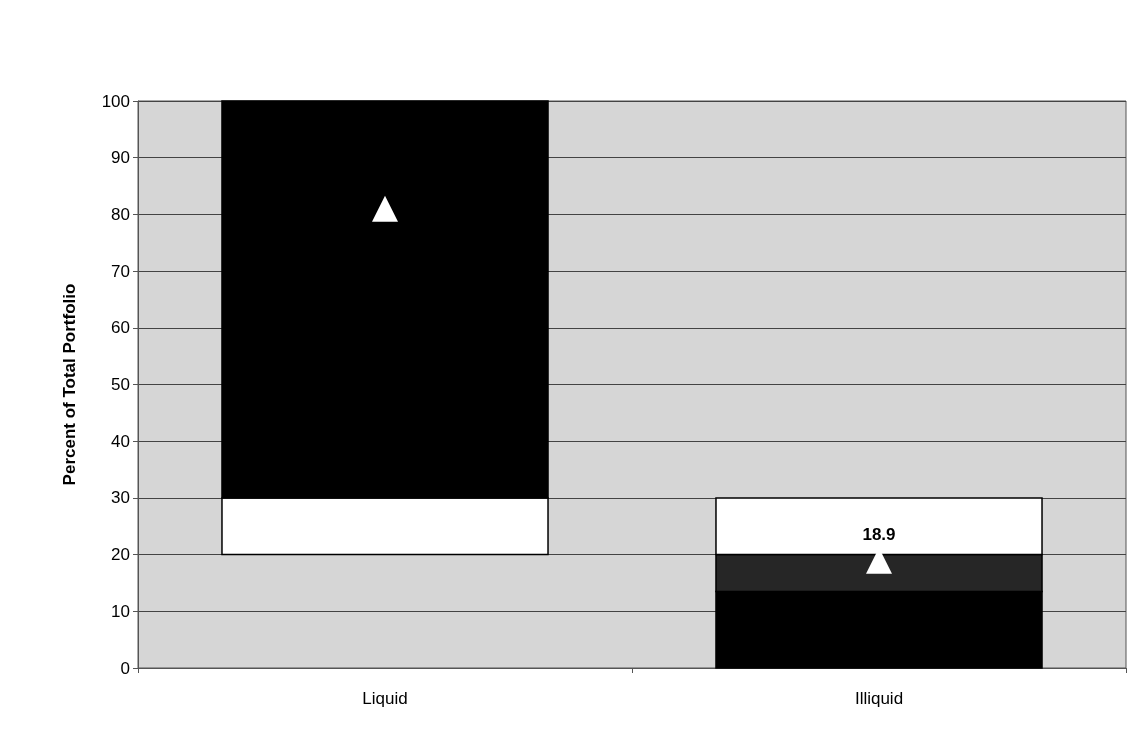  I want to click on x-tick-label: Illiquid, so click(879, 698).